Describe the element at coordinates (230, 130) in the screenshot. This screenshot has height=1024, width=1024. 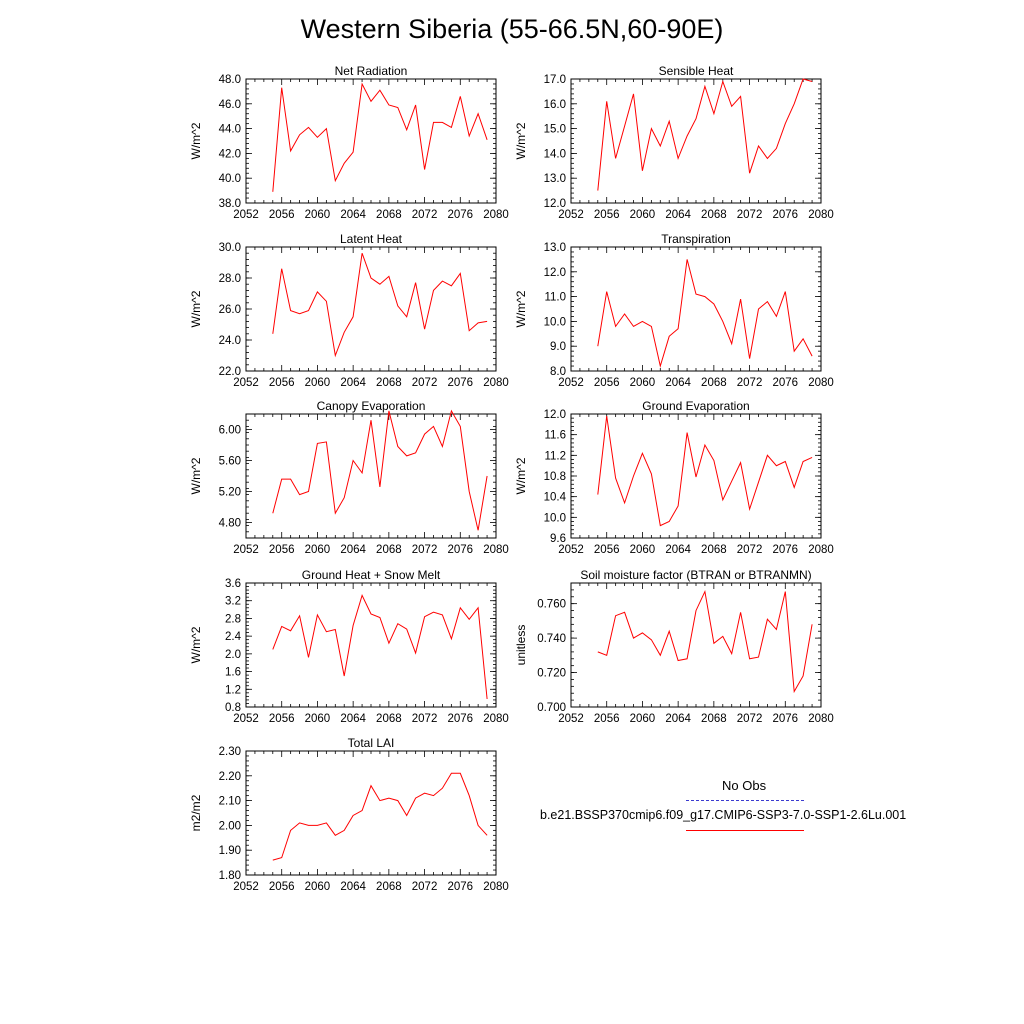
I see `y-tick-label: 44.0` at that location.